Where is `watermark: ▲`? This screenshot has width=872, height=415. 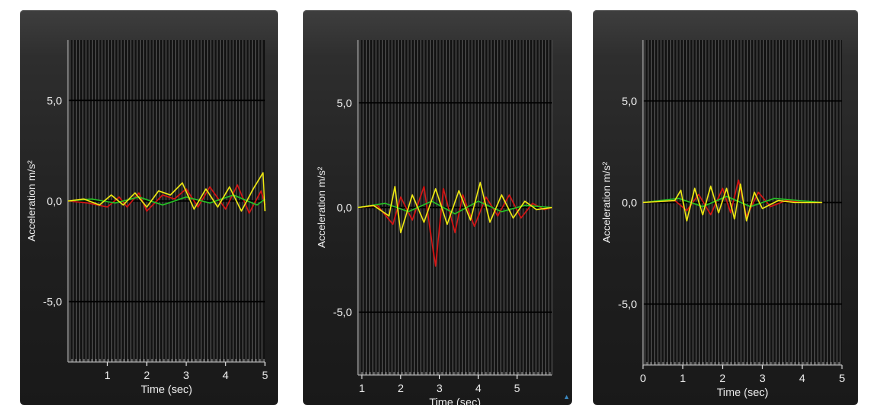
watermark: ▲ is located at coordinates (566, 397).